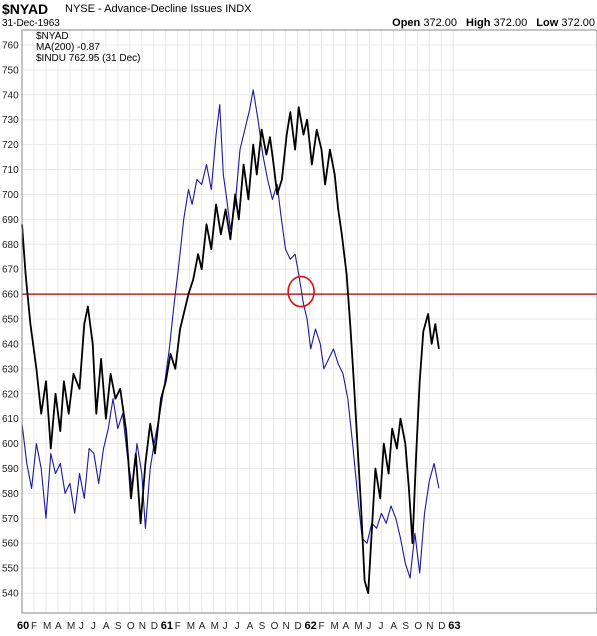 Image resolution: width=597 pixels, height=636 pixels. I want to click on x-tick-label: 61, so click(167, 626).